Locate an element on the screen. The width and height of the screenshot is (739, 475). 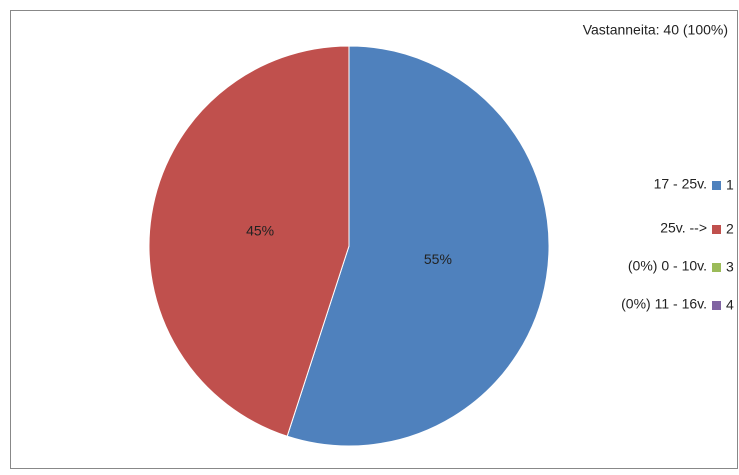
respondents-note: Vastanneita: 40 (100%) is located at coordinates (655, 30).